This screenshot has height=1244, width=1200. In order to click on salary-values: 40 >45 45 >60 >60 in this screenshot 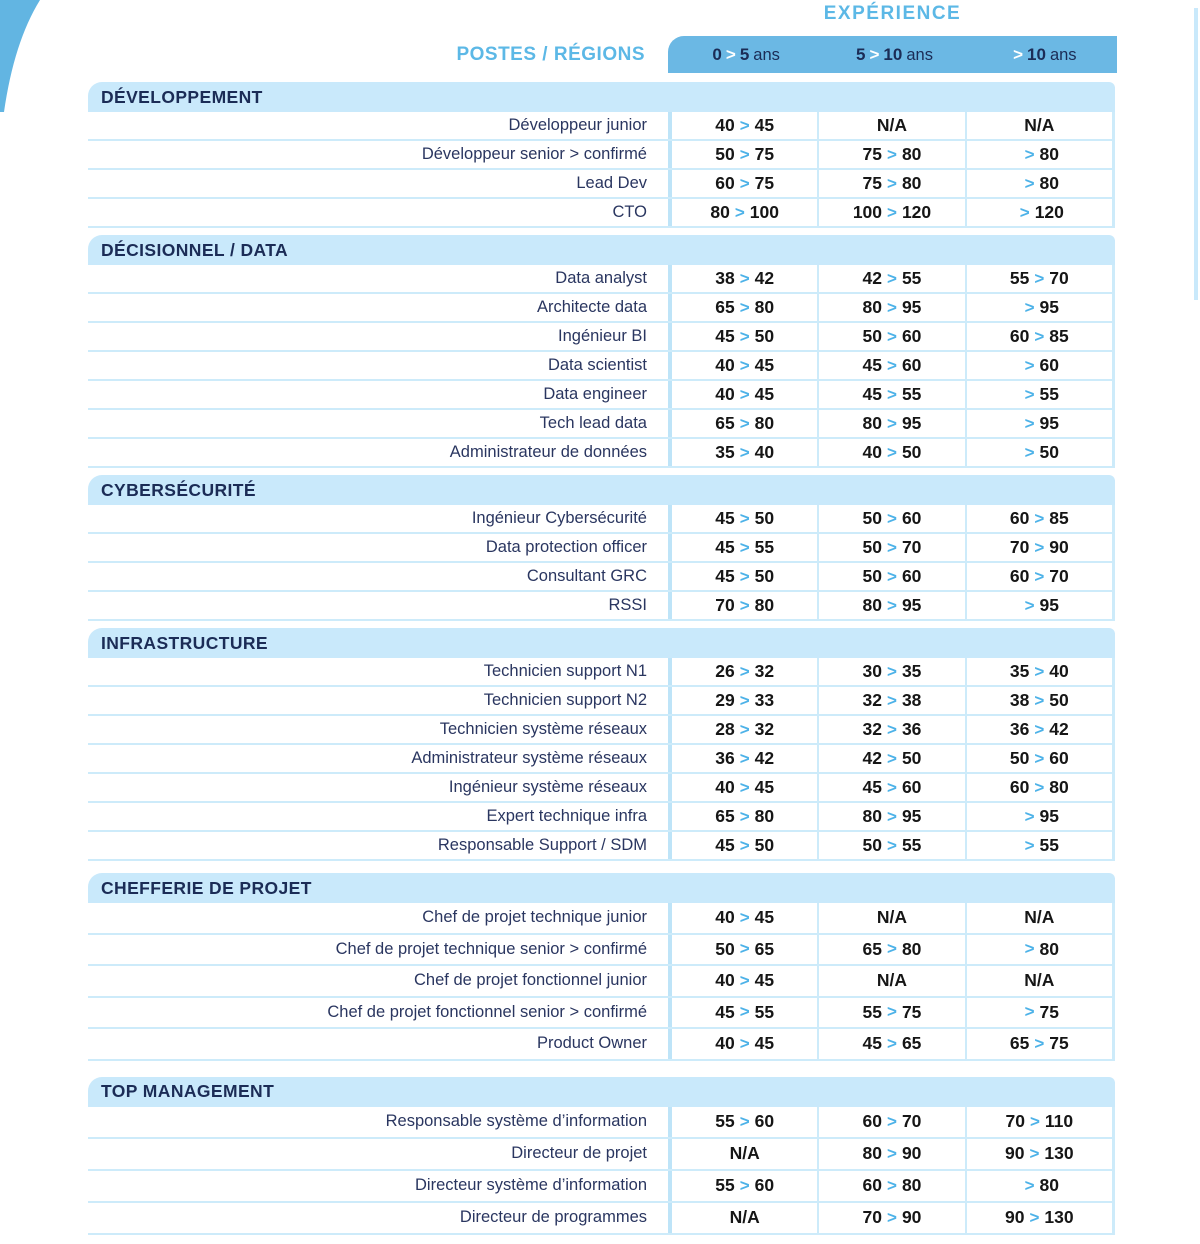, I will do `click(891, 365)`.